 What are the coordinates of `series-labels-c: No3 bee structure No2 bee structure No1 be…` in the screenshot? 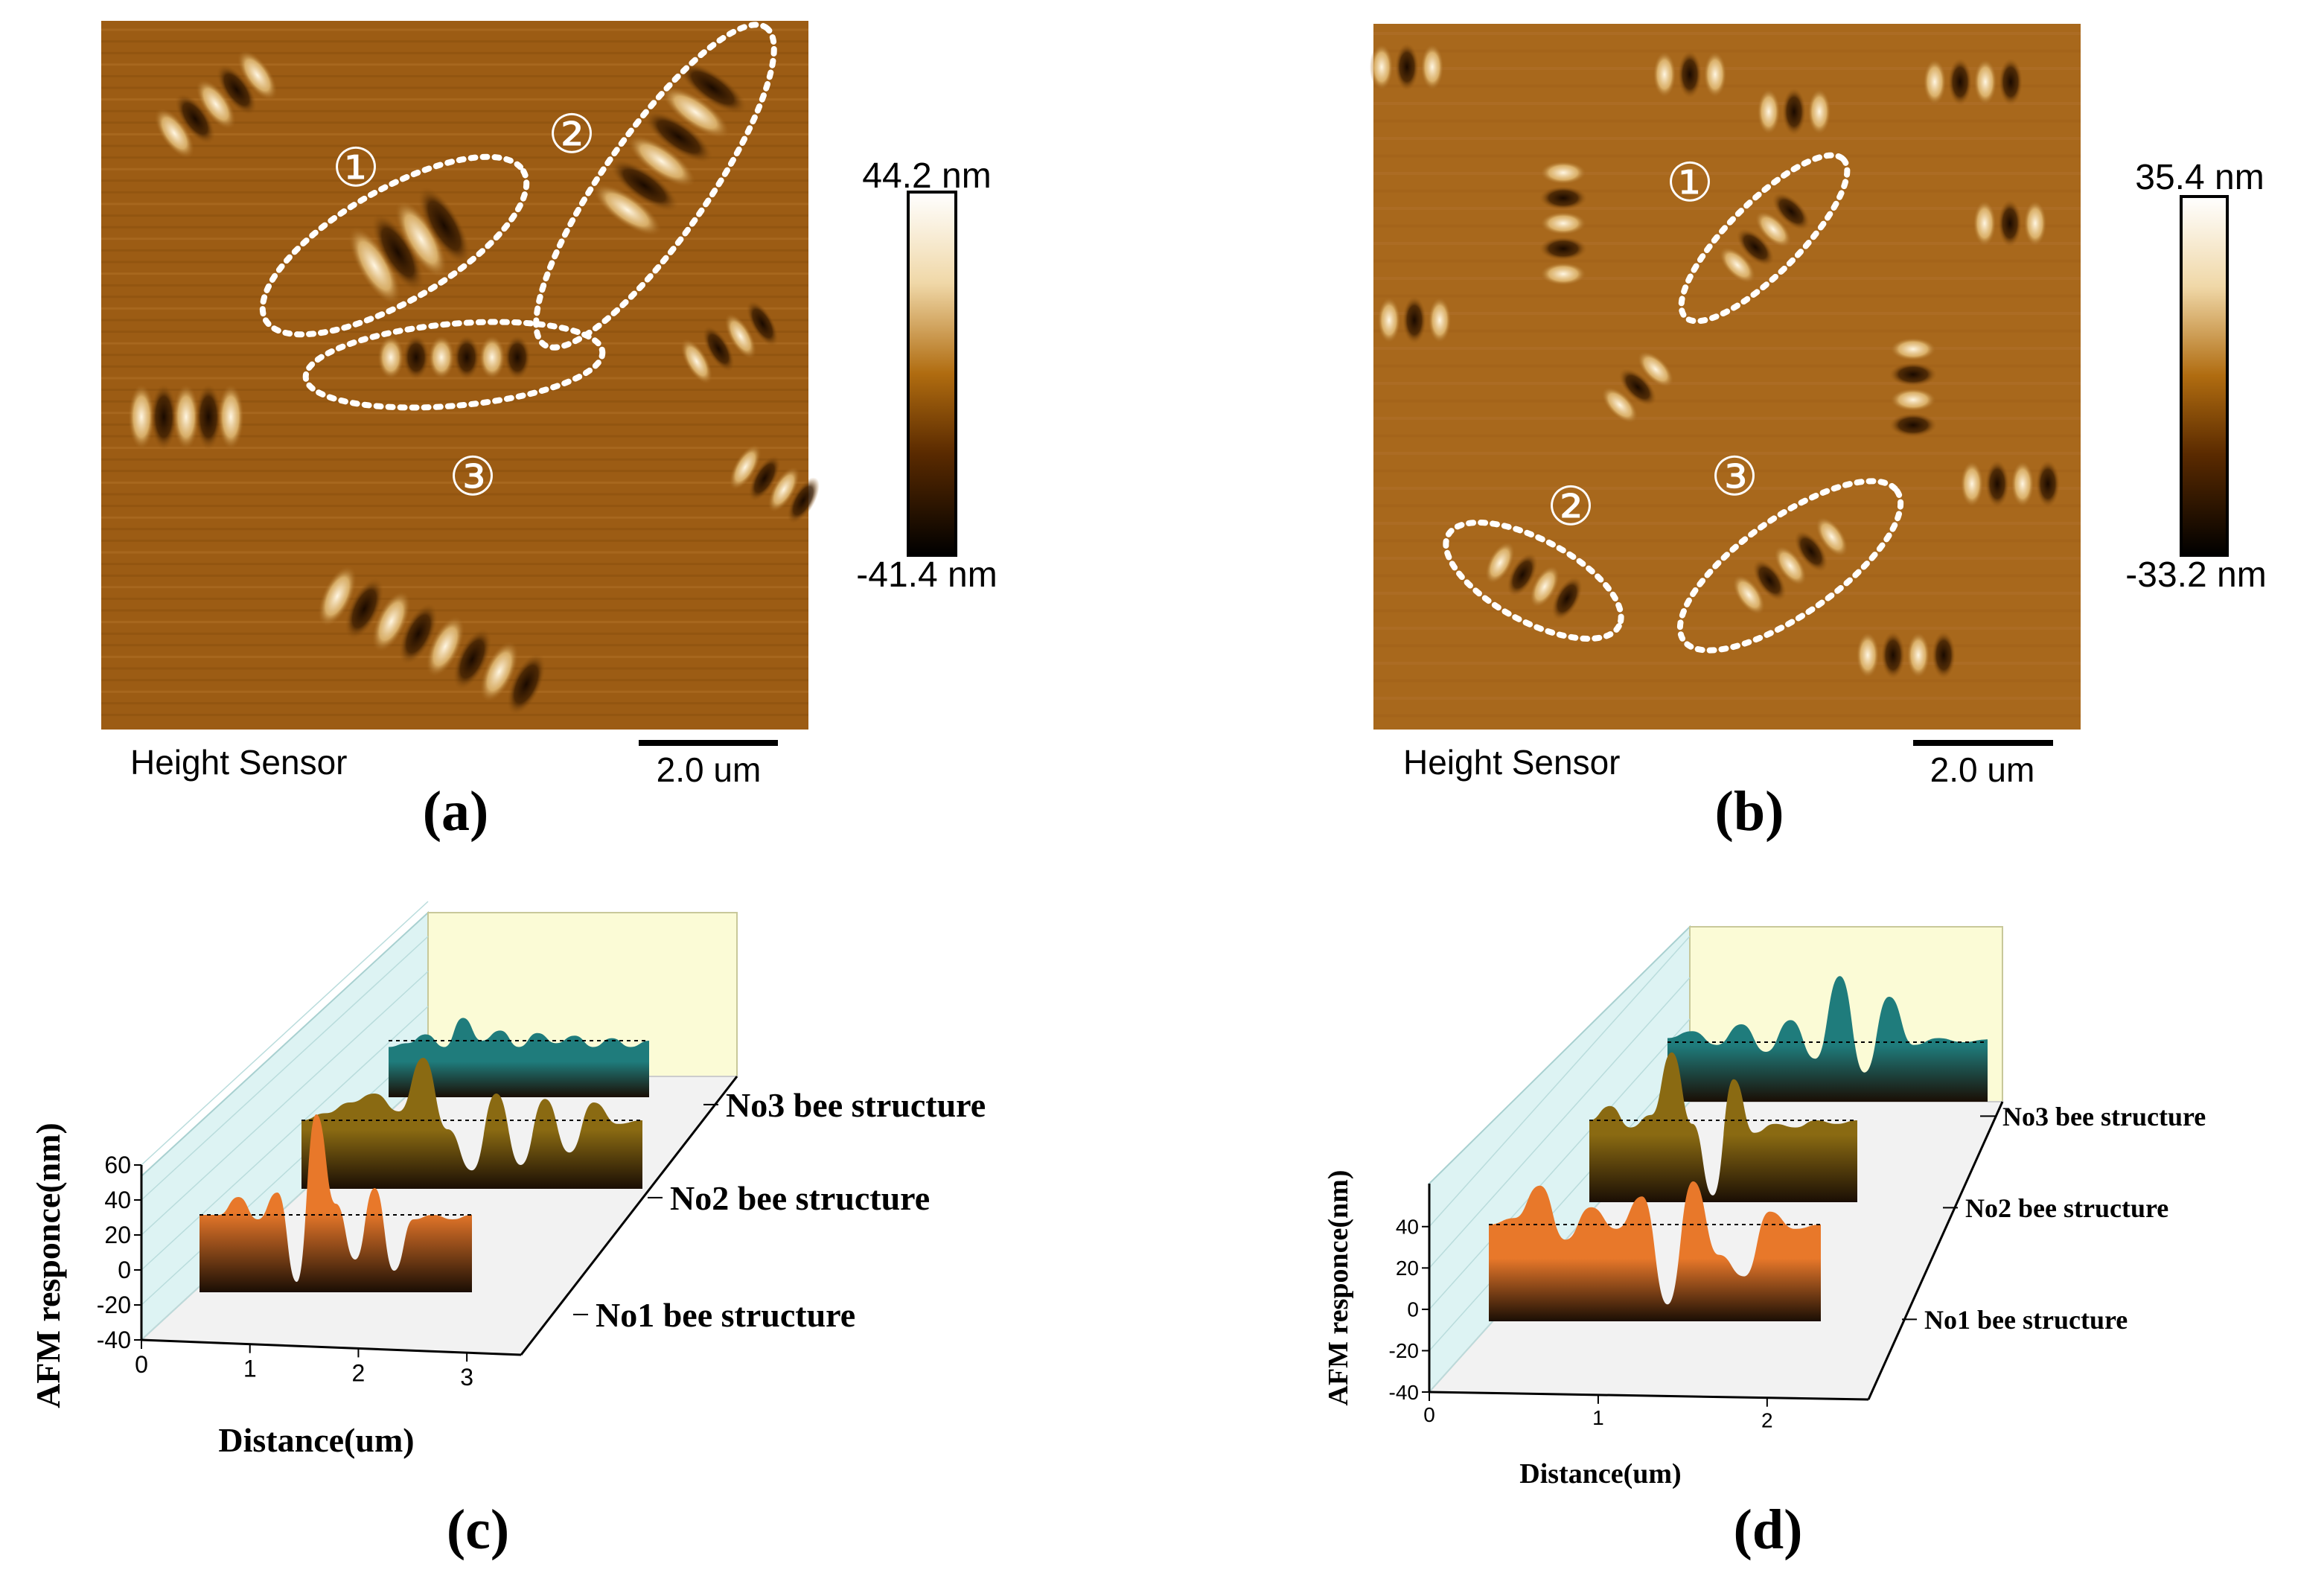 It's located at (780, 1210).